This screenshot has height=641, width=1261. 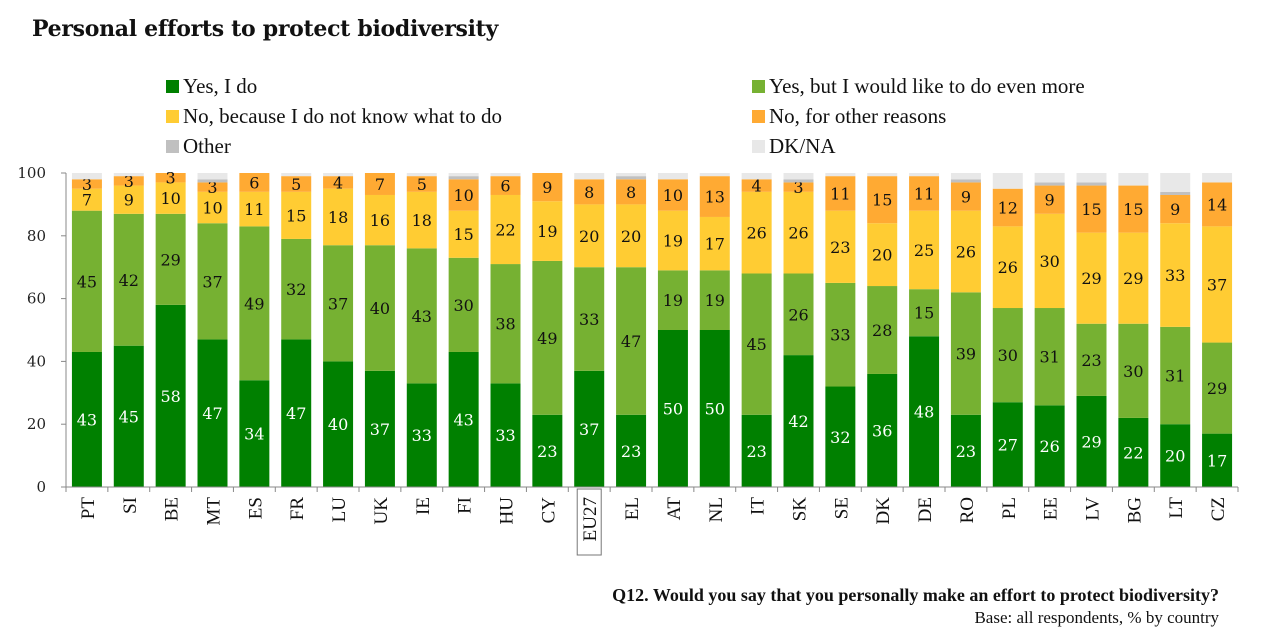 What do you see at coordinates (547, 338) in the screenshot?
I see `data-label-yes-more: 49` at bounding box center [547, 338].